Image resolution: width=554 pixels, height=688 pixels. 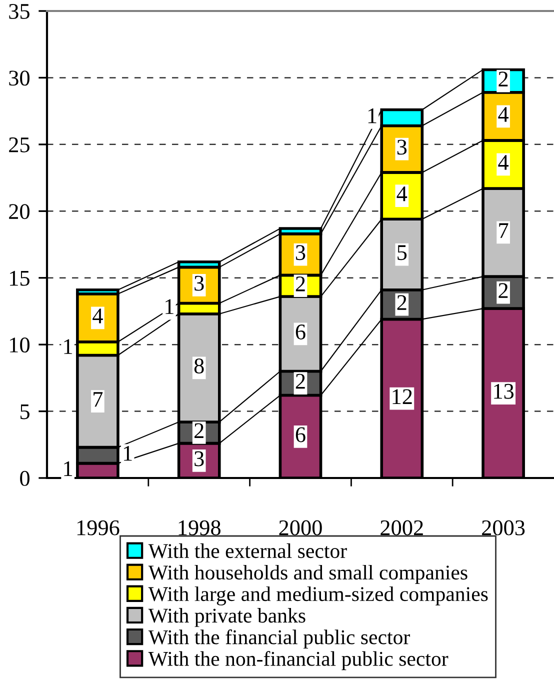 What do you see at coordinates (402, 252) in the screenshot?
I see `data-label: 5` at bounding box center [402, 252].